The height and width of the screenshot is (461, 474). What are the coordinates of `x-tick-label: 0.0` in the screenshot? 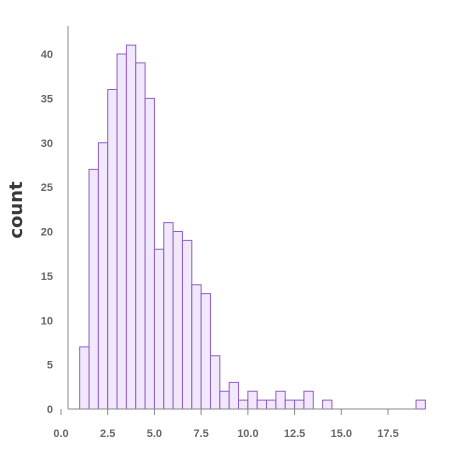 It's located at (60, 434).